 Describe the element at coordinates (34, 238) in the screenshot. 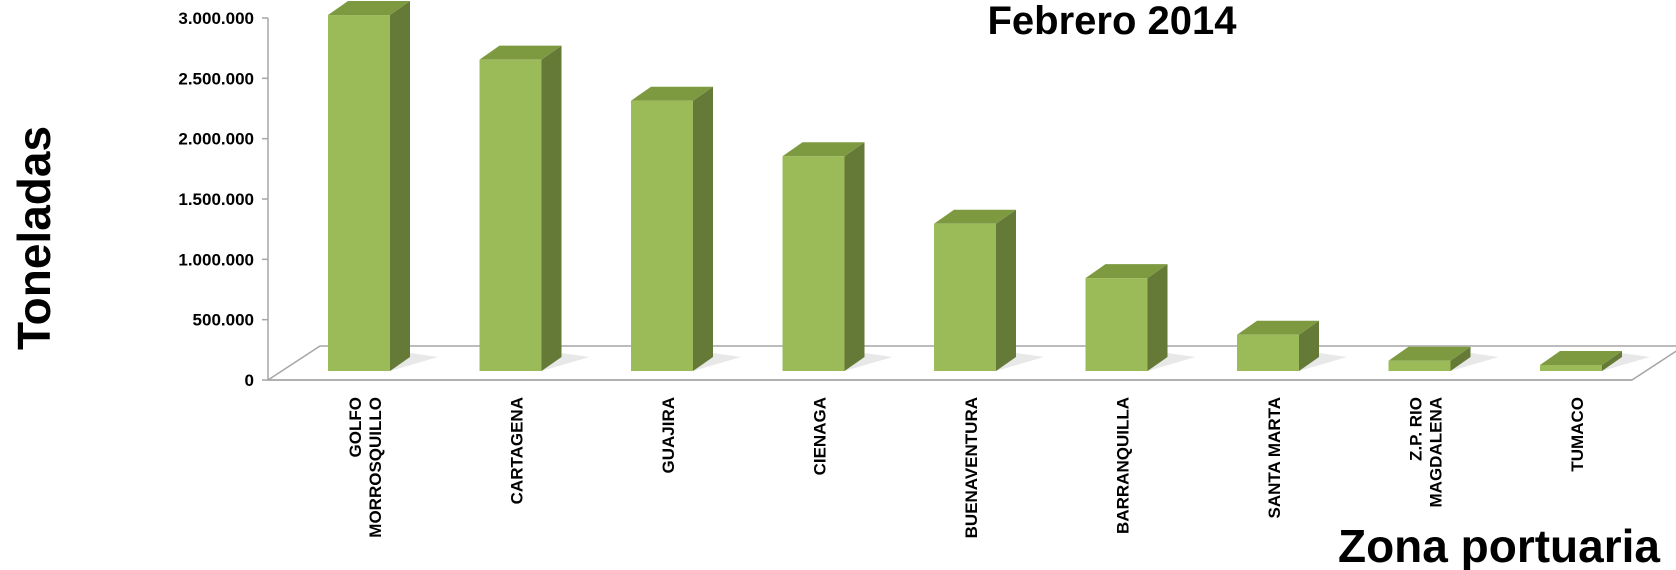

I see `y-axis-label: Toneladas` at that location.